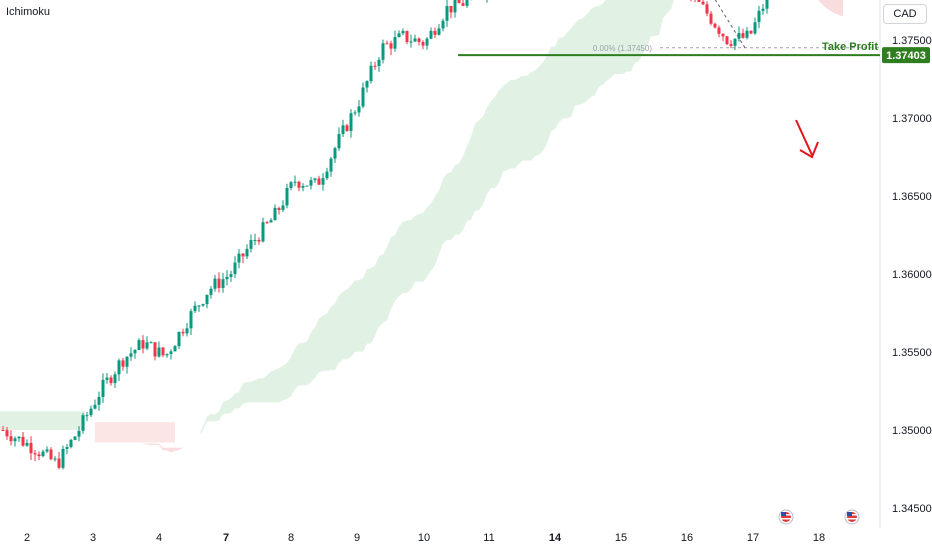  Describe the element at coordinates (809, 150) in the screenshot. I see `forecast-arrowhead` at that location.